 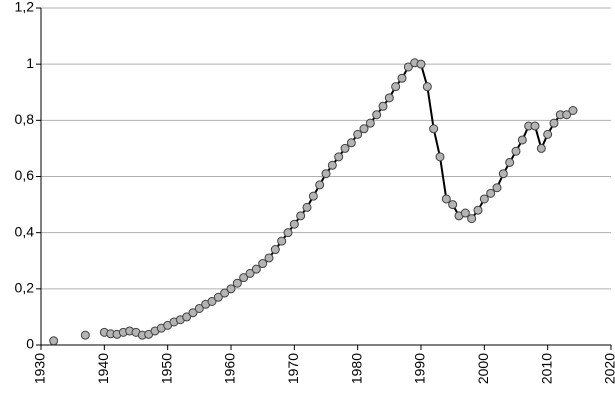 What do you see at coordinates (103, 368) in the screenshot?
I see `x-tick-label: 1940` at bounding box center [103, 368].